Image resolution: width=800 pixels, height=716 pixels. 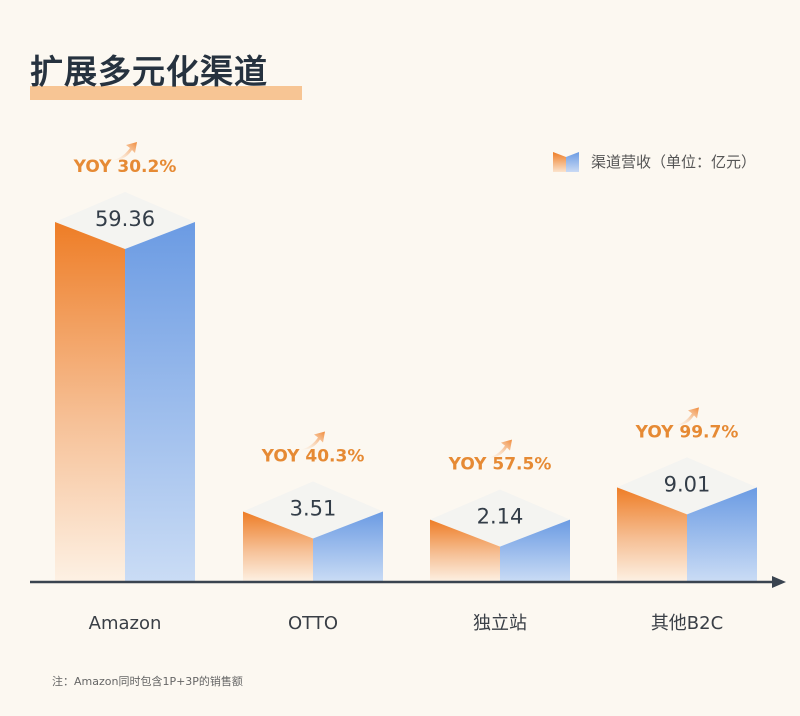 I want to click on title-highlight, so click(x=166, y=93).